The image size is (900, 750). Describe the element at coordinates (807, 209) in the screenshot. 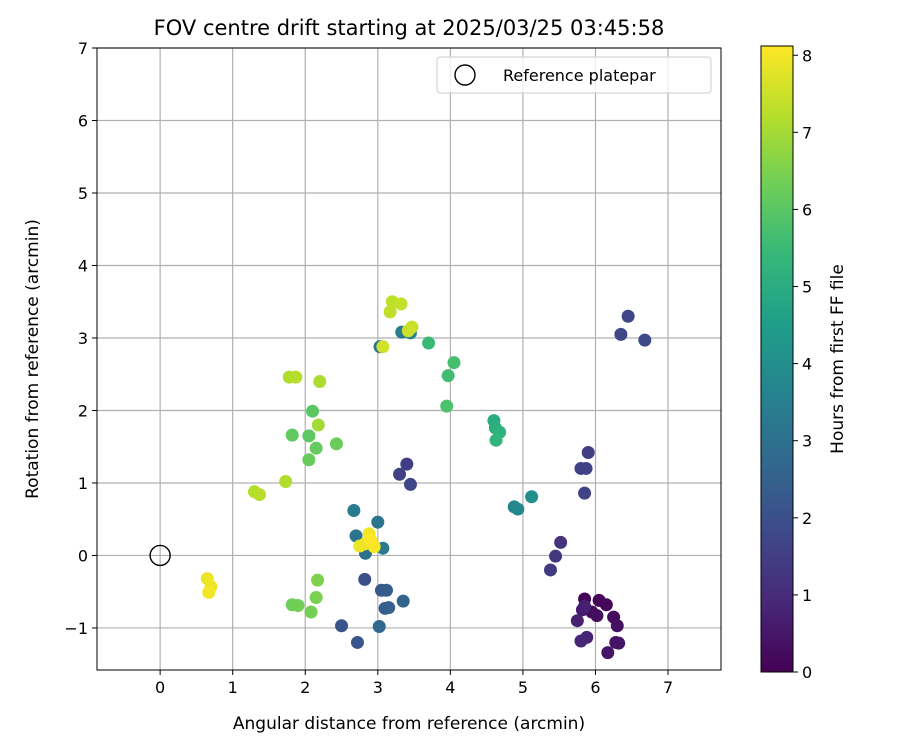

I see `colorbar-tick-label: 6` at that location.